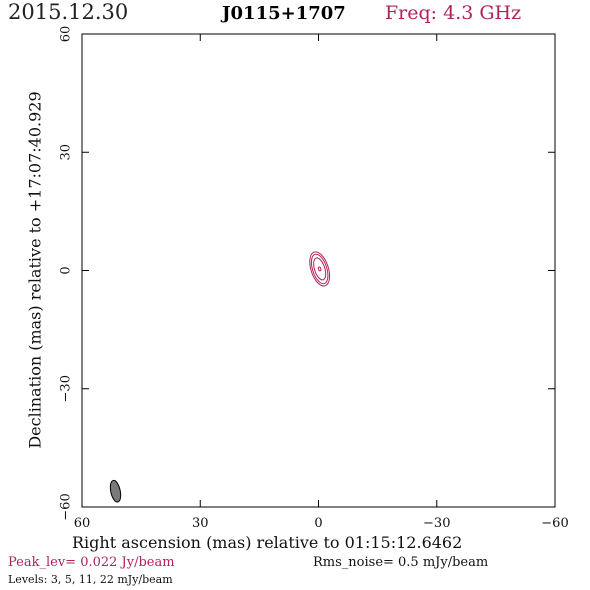 This screenshot has height=590, width=590. Describe the element at coordinates (401, 562) in the screenshot. I see `rms-noise: Rms_noise= 0.5 mJy/beam` at that location.